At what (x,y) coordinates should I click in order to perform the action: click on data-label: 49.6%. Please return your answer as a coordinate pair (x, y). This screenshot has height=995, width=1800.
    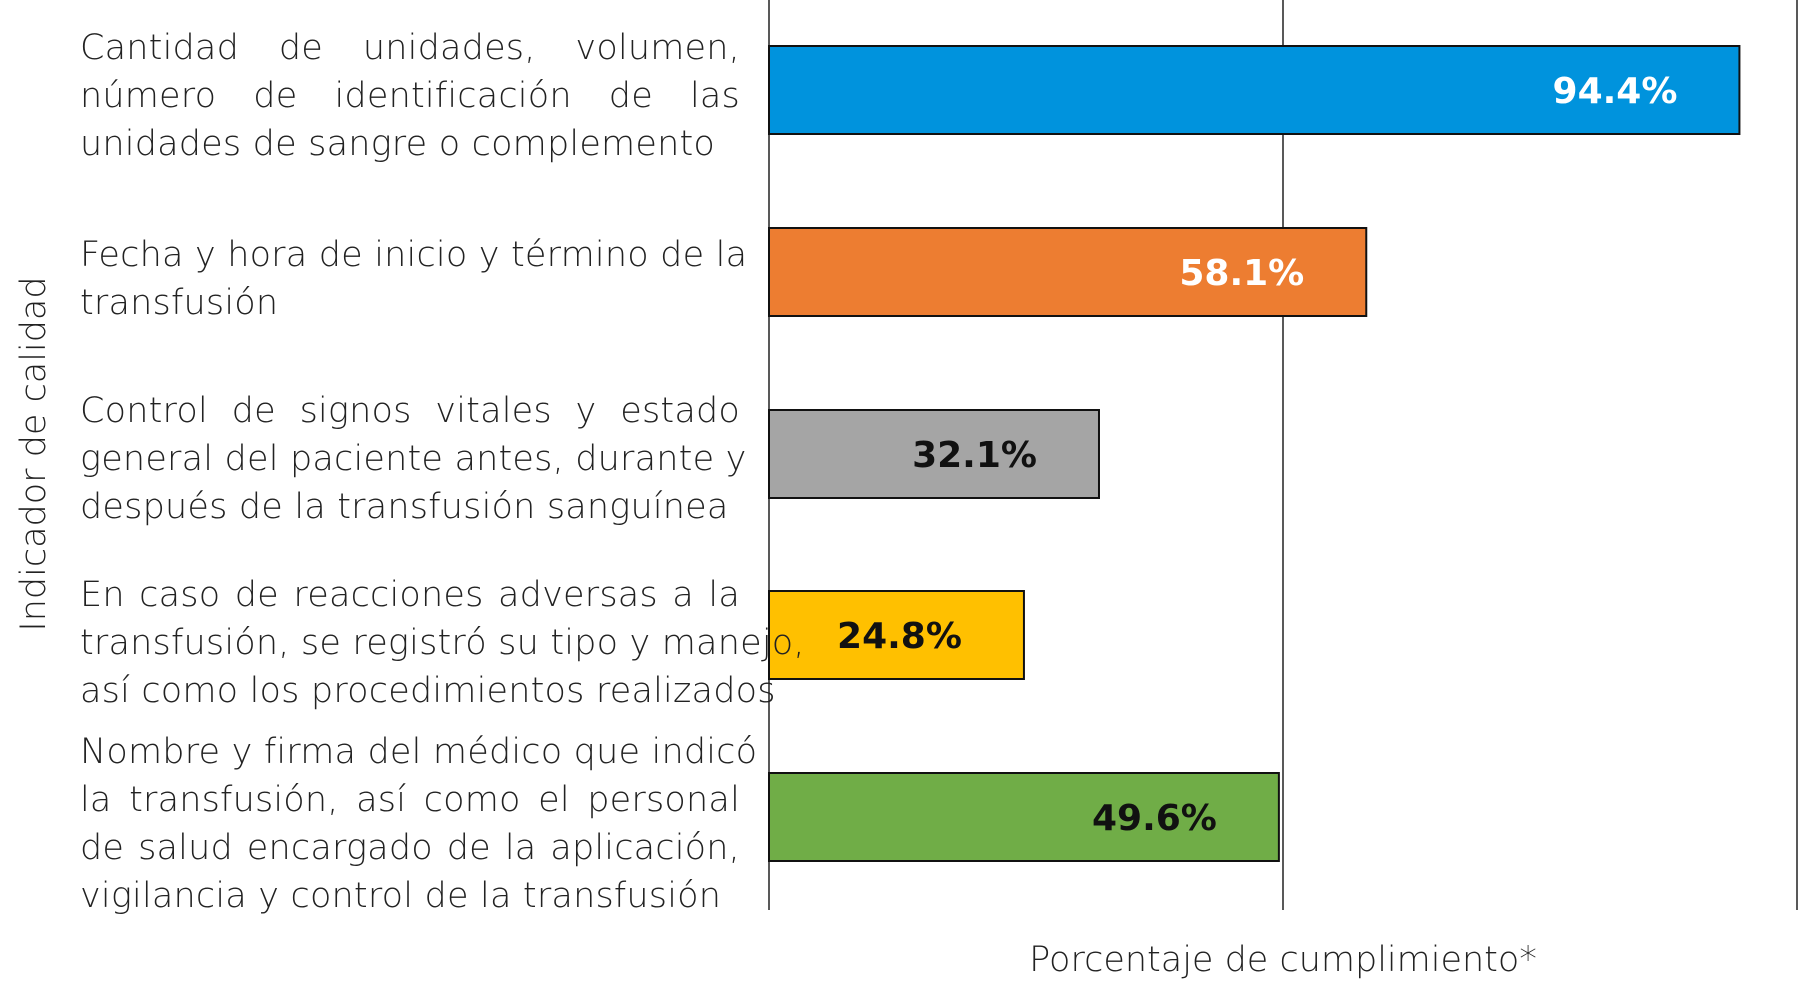
    Looking at the image, I should click on (1154, 818).